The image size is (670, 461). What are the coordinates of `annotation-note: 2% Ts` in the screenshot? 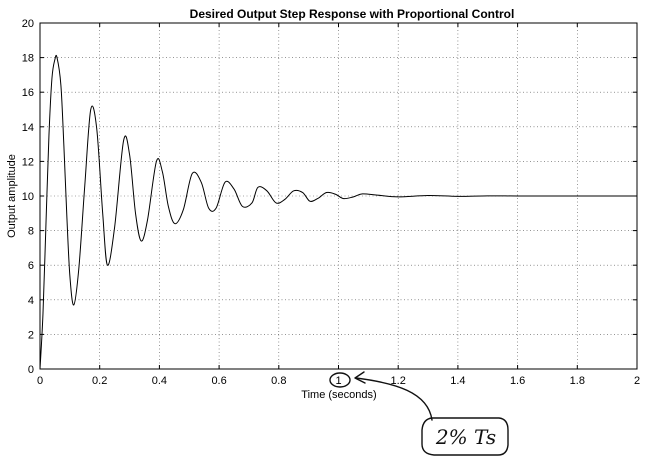 It's located at (465, 437).